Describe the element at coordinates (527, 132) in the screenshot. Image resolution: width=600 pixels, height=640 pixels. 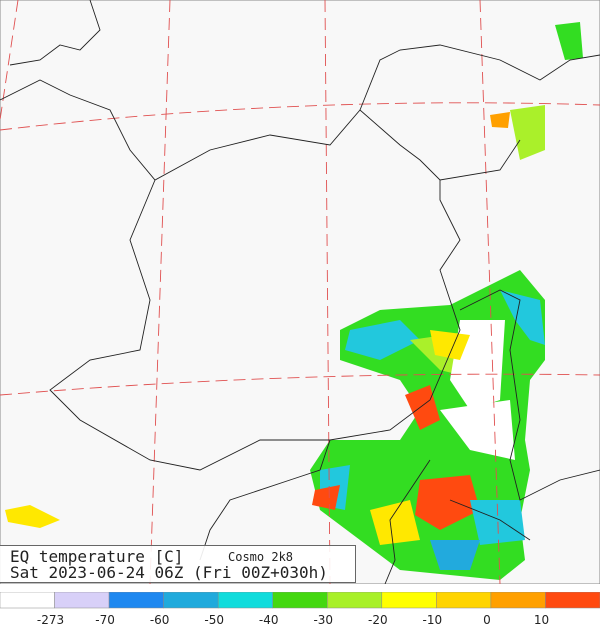
I see `field-lightgreen` at that location.